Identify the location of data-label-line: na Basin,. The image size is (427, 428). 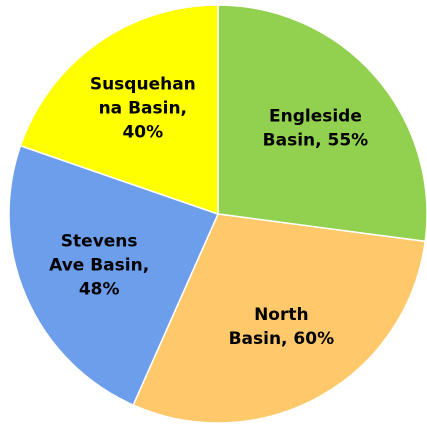
(143, 108).